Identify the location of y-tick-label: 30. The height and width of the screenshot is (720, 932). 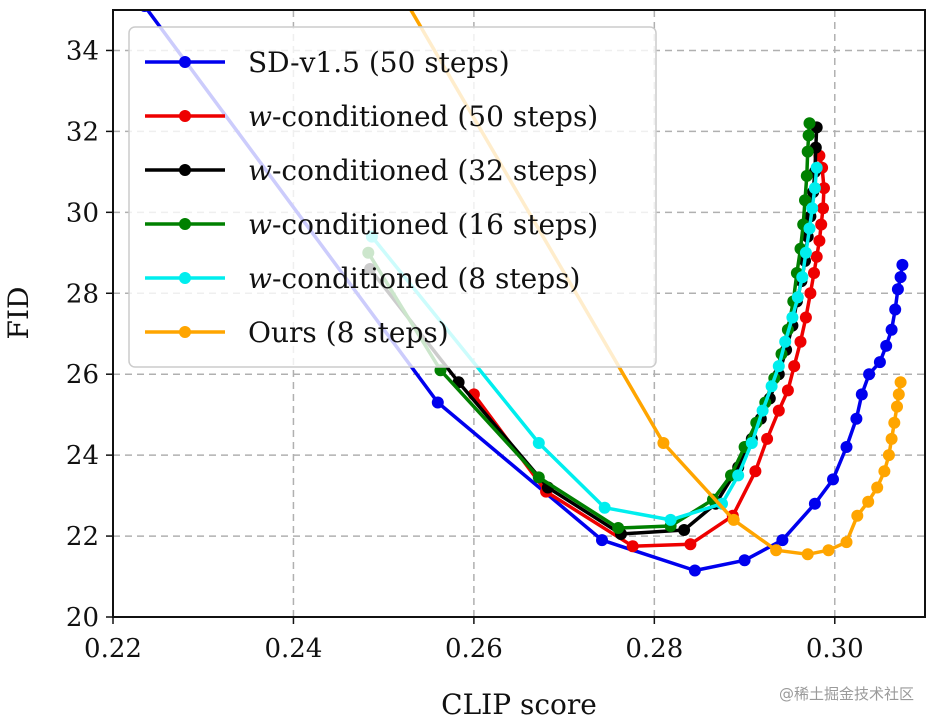
(82, 213).